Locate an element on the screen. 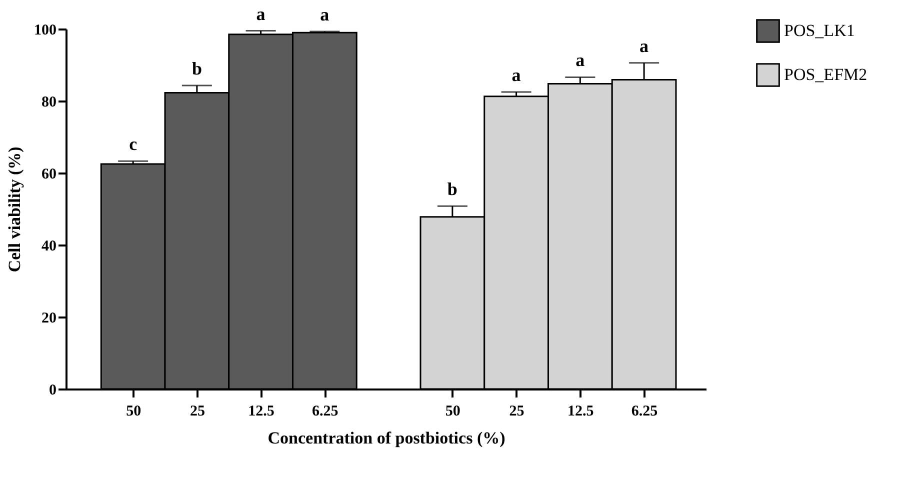  y-tick-label: 80 is located at coordinates (49, 102).